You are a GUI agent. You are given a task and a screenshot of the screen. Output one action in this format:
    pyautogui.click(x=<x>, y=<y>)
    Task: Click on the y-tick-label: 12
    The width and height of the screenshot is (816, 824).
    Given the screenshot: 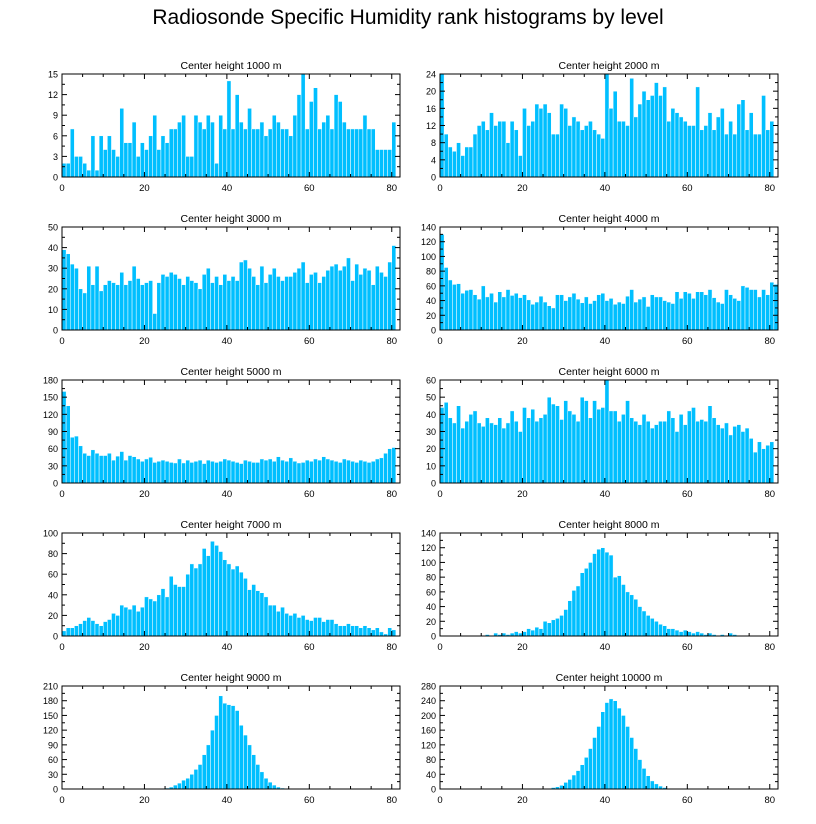 What is the action you would take?
    pyautogui.click(x=53, y=95)
    